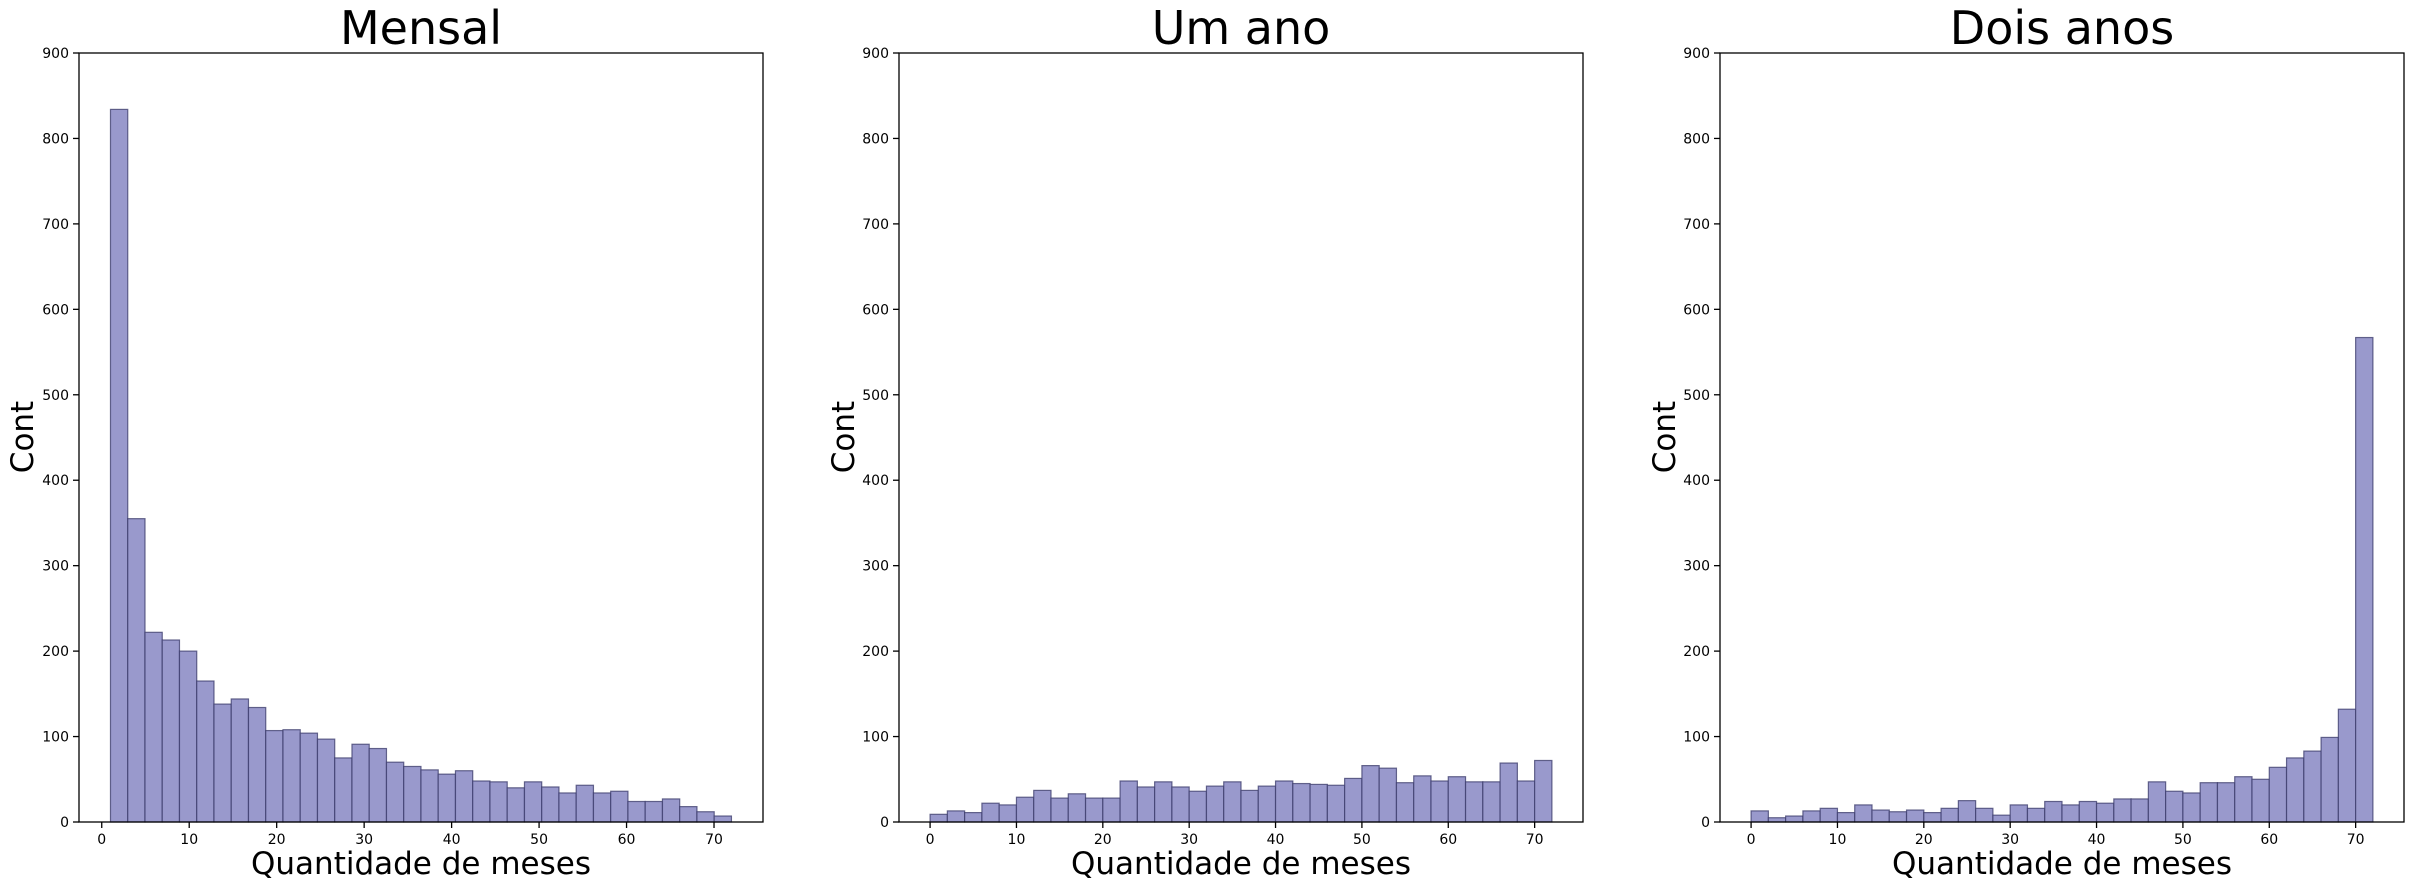  I want to click on panel-title: Mensal, so click(421, 28).